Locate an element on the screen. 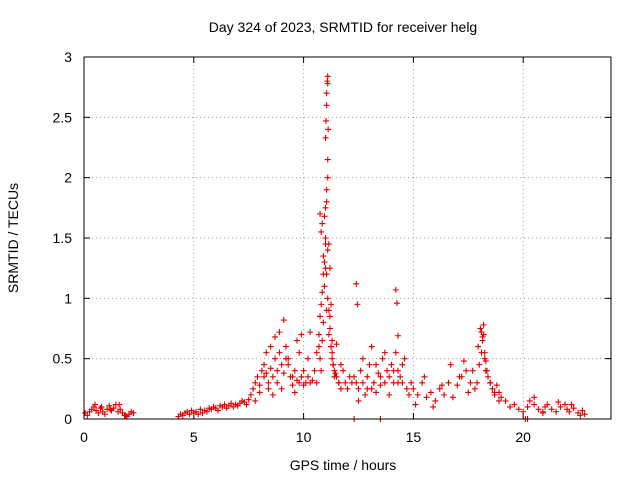  y-axis-label: SRMTID / TECUs is located at coordinates (13, 238).